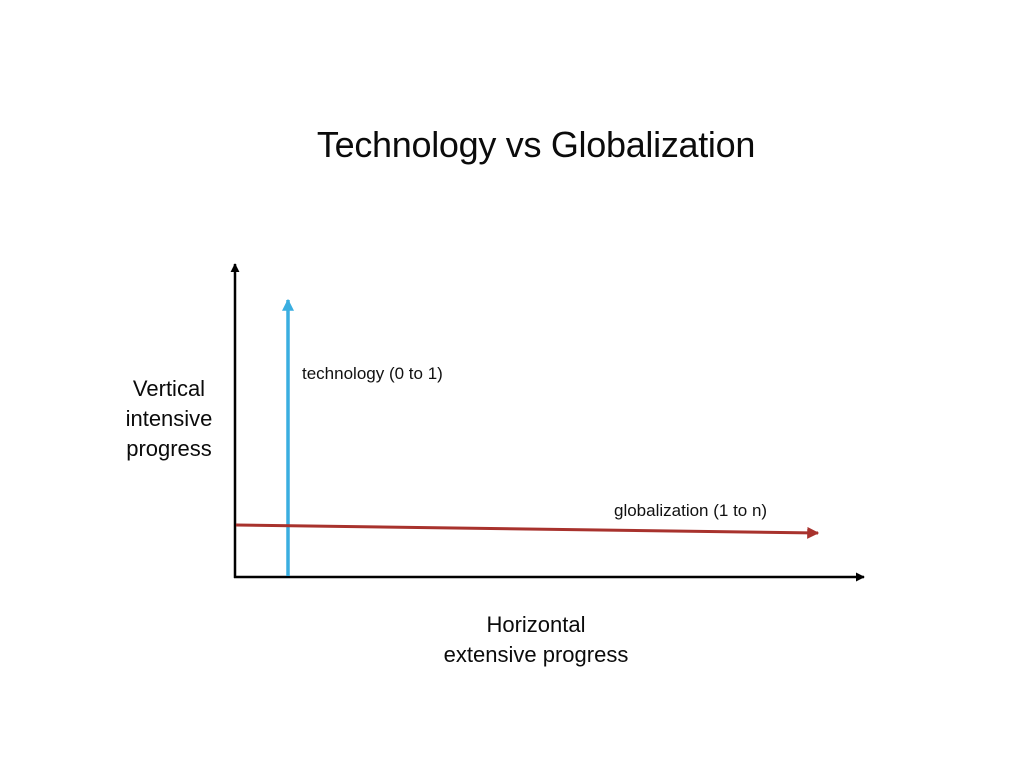 The height and width of the screenshot is (768, 1024). I want to click on y-axis-title-line-1: Vertical, so click(169, 388).